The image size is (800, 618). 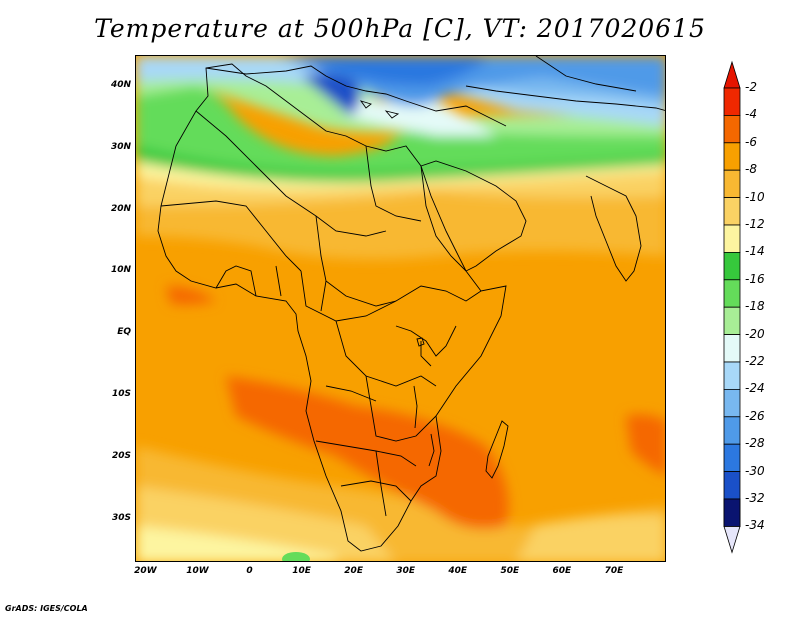 What do you see at coordinates (120, 146) in the screenshot?
I see `lat-label: 30N` at bounding box center [120, 146].